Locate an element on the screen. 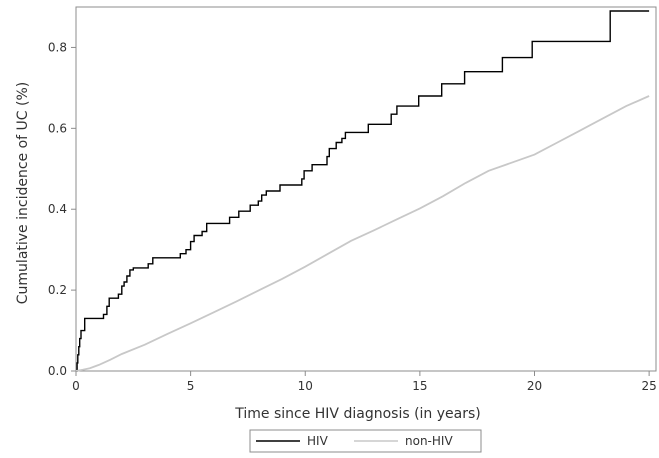  y-tick-label: 0.4 is located at coordinates (57, 209).